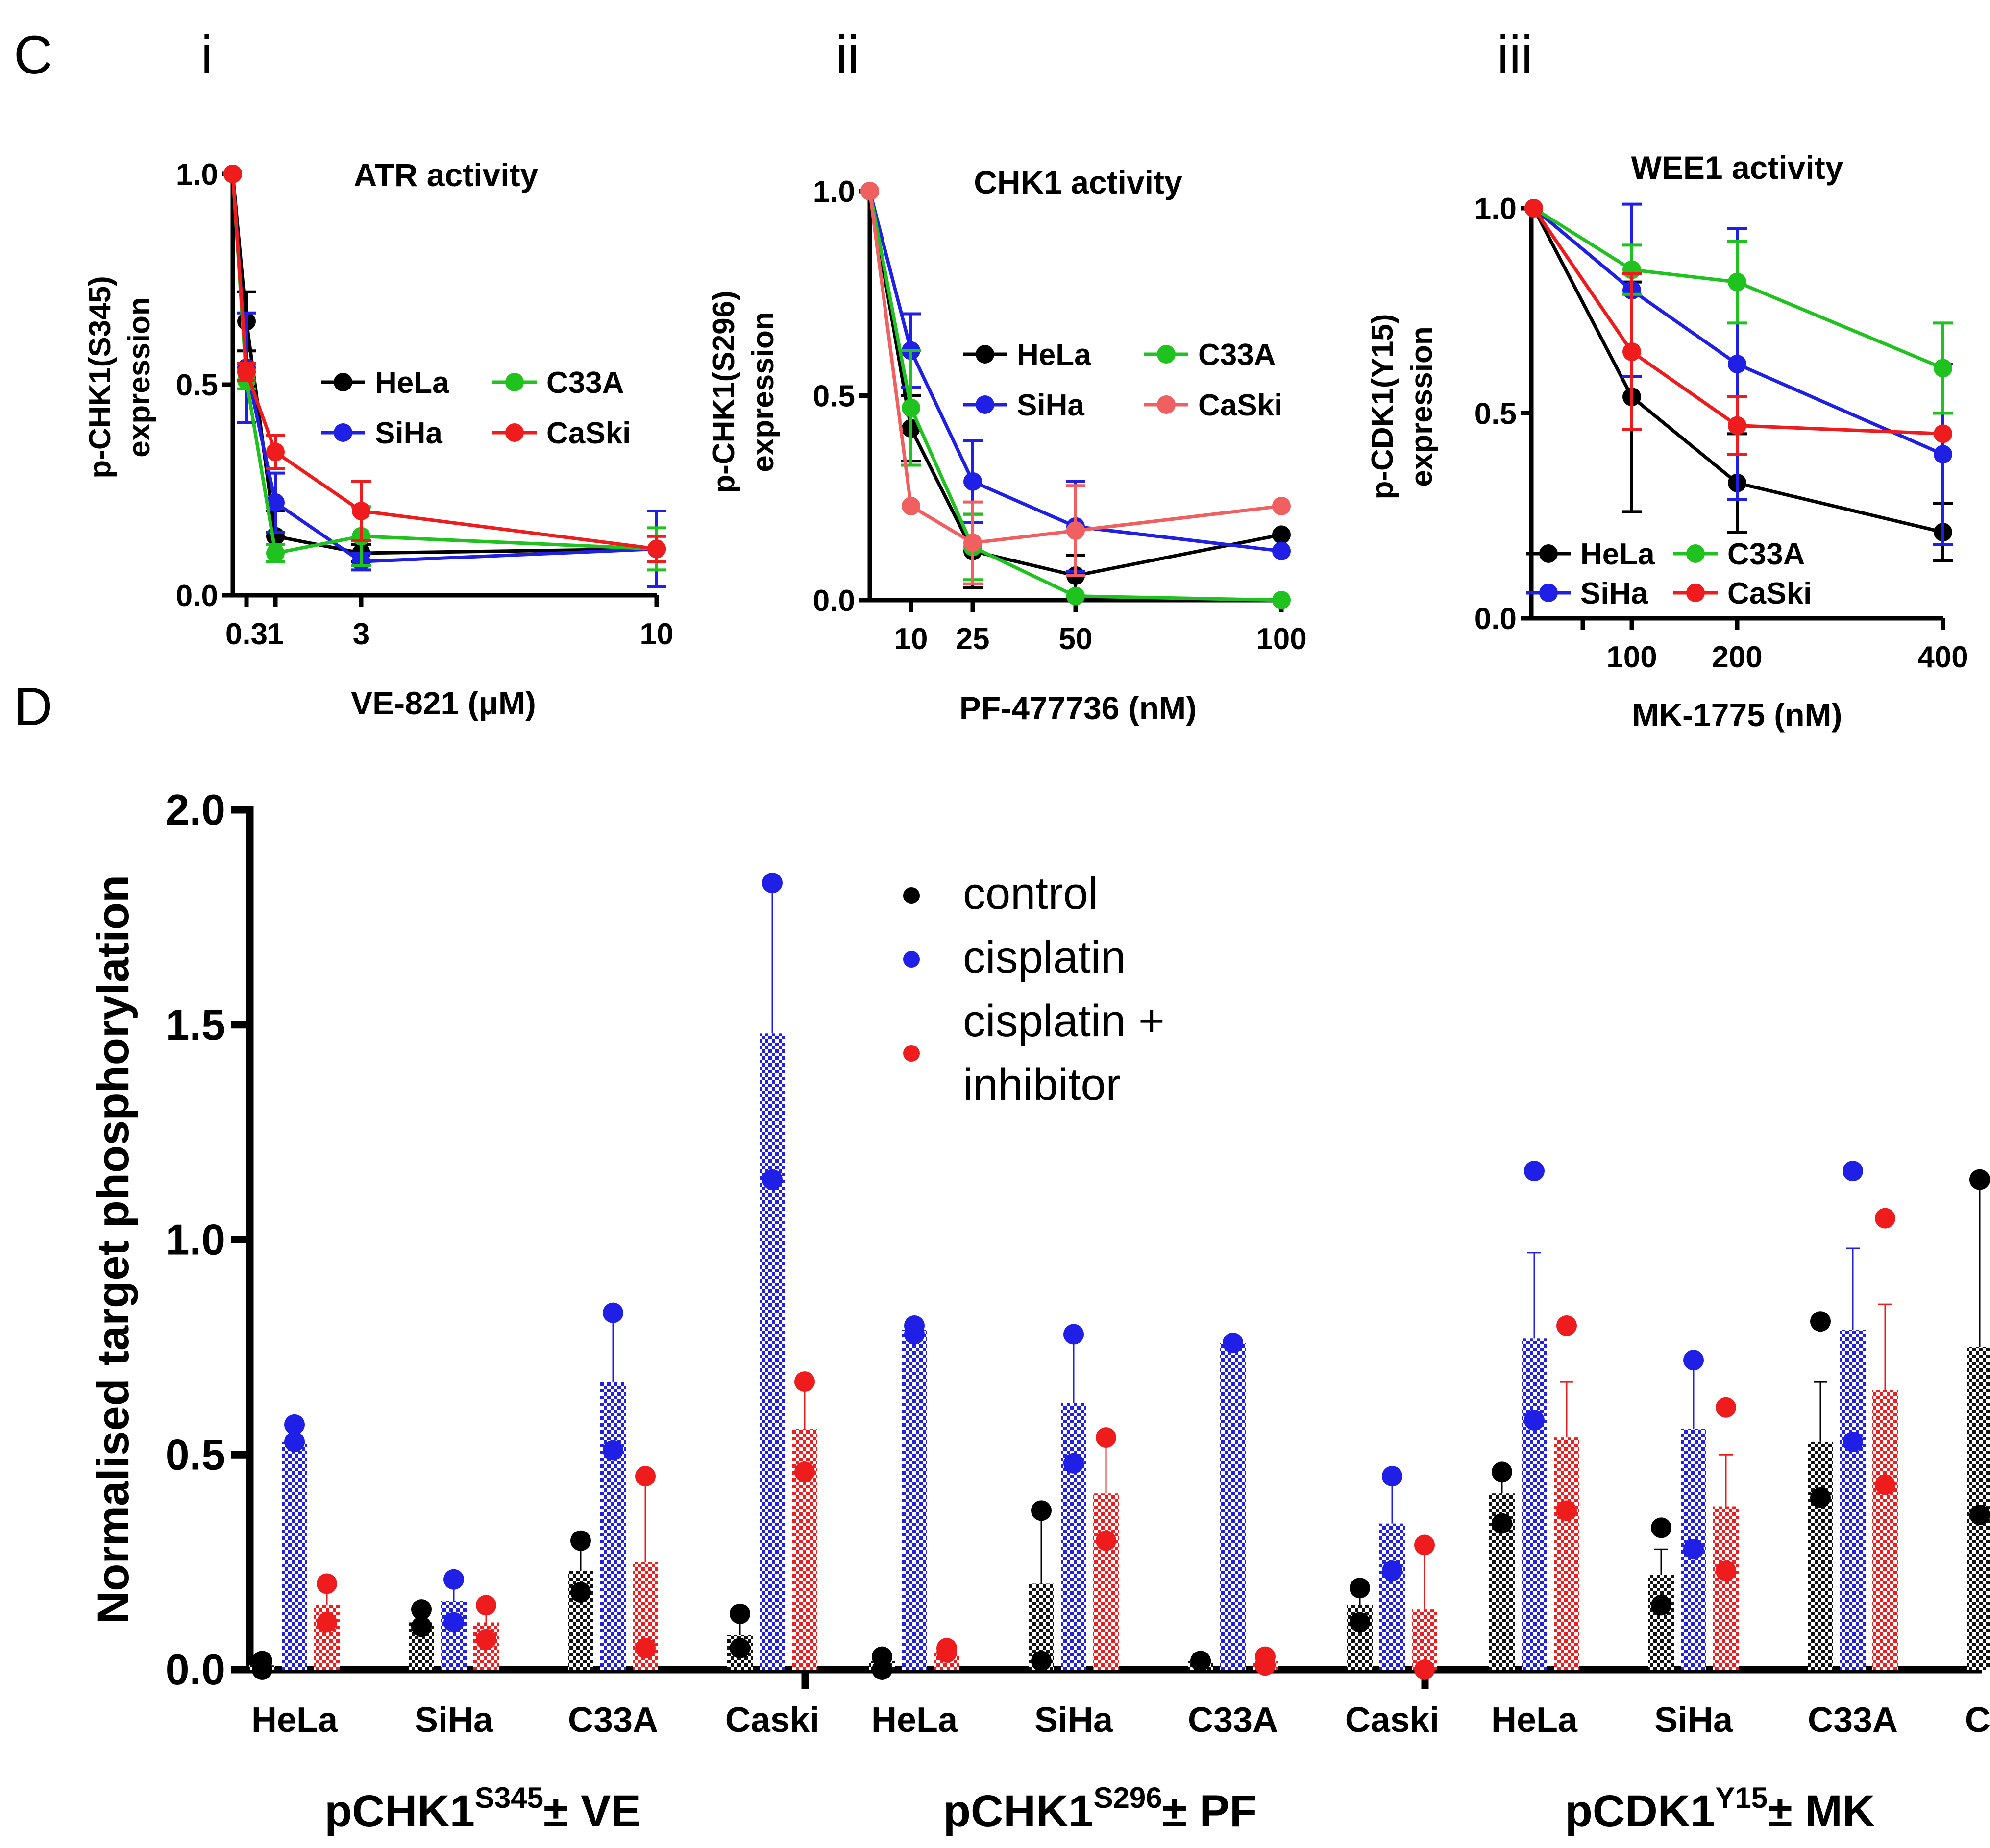  Describe the element at coordinates (534, 1355) in the screenshot. I see `d-group-s345: HeLa SiHa C33A Caski pCHK1S345± VE` at that location.